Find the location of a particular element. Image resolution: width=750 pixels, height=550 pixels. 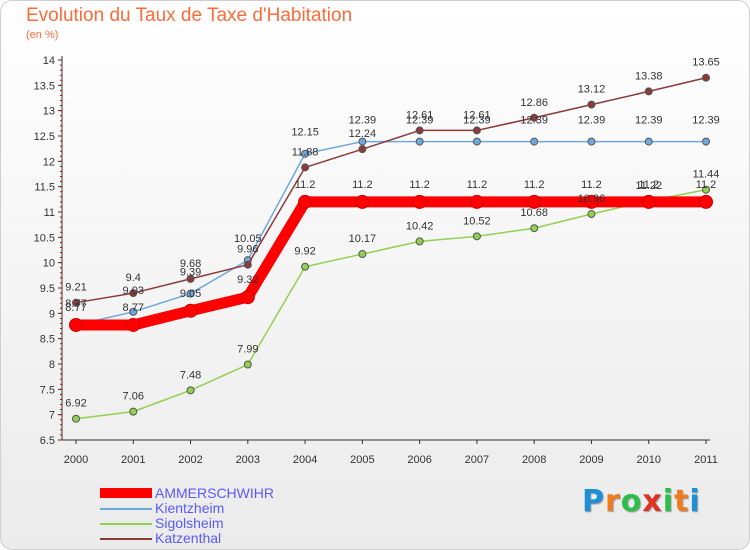

data-label: 6.92 is located at coordinates (75, 404).